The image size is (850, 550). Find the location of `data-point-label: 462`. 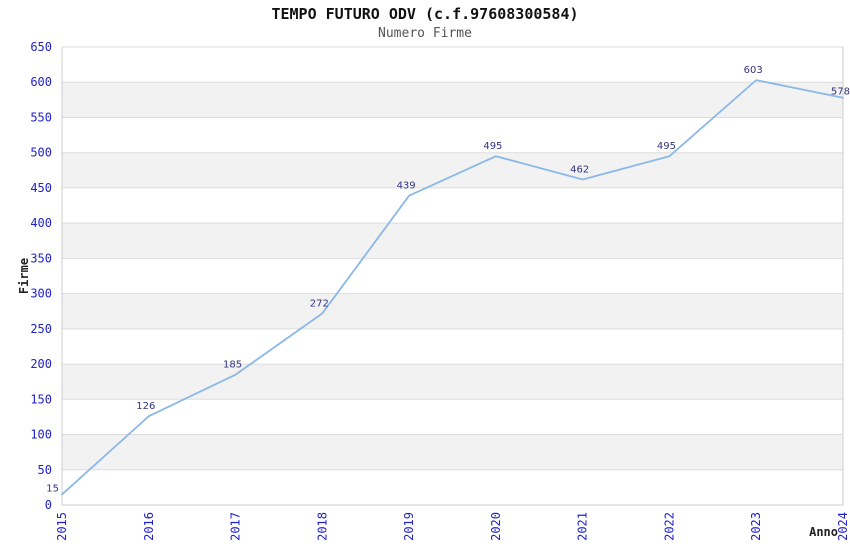

data-point-label: 462 is located at coordinates (579, 169).